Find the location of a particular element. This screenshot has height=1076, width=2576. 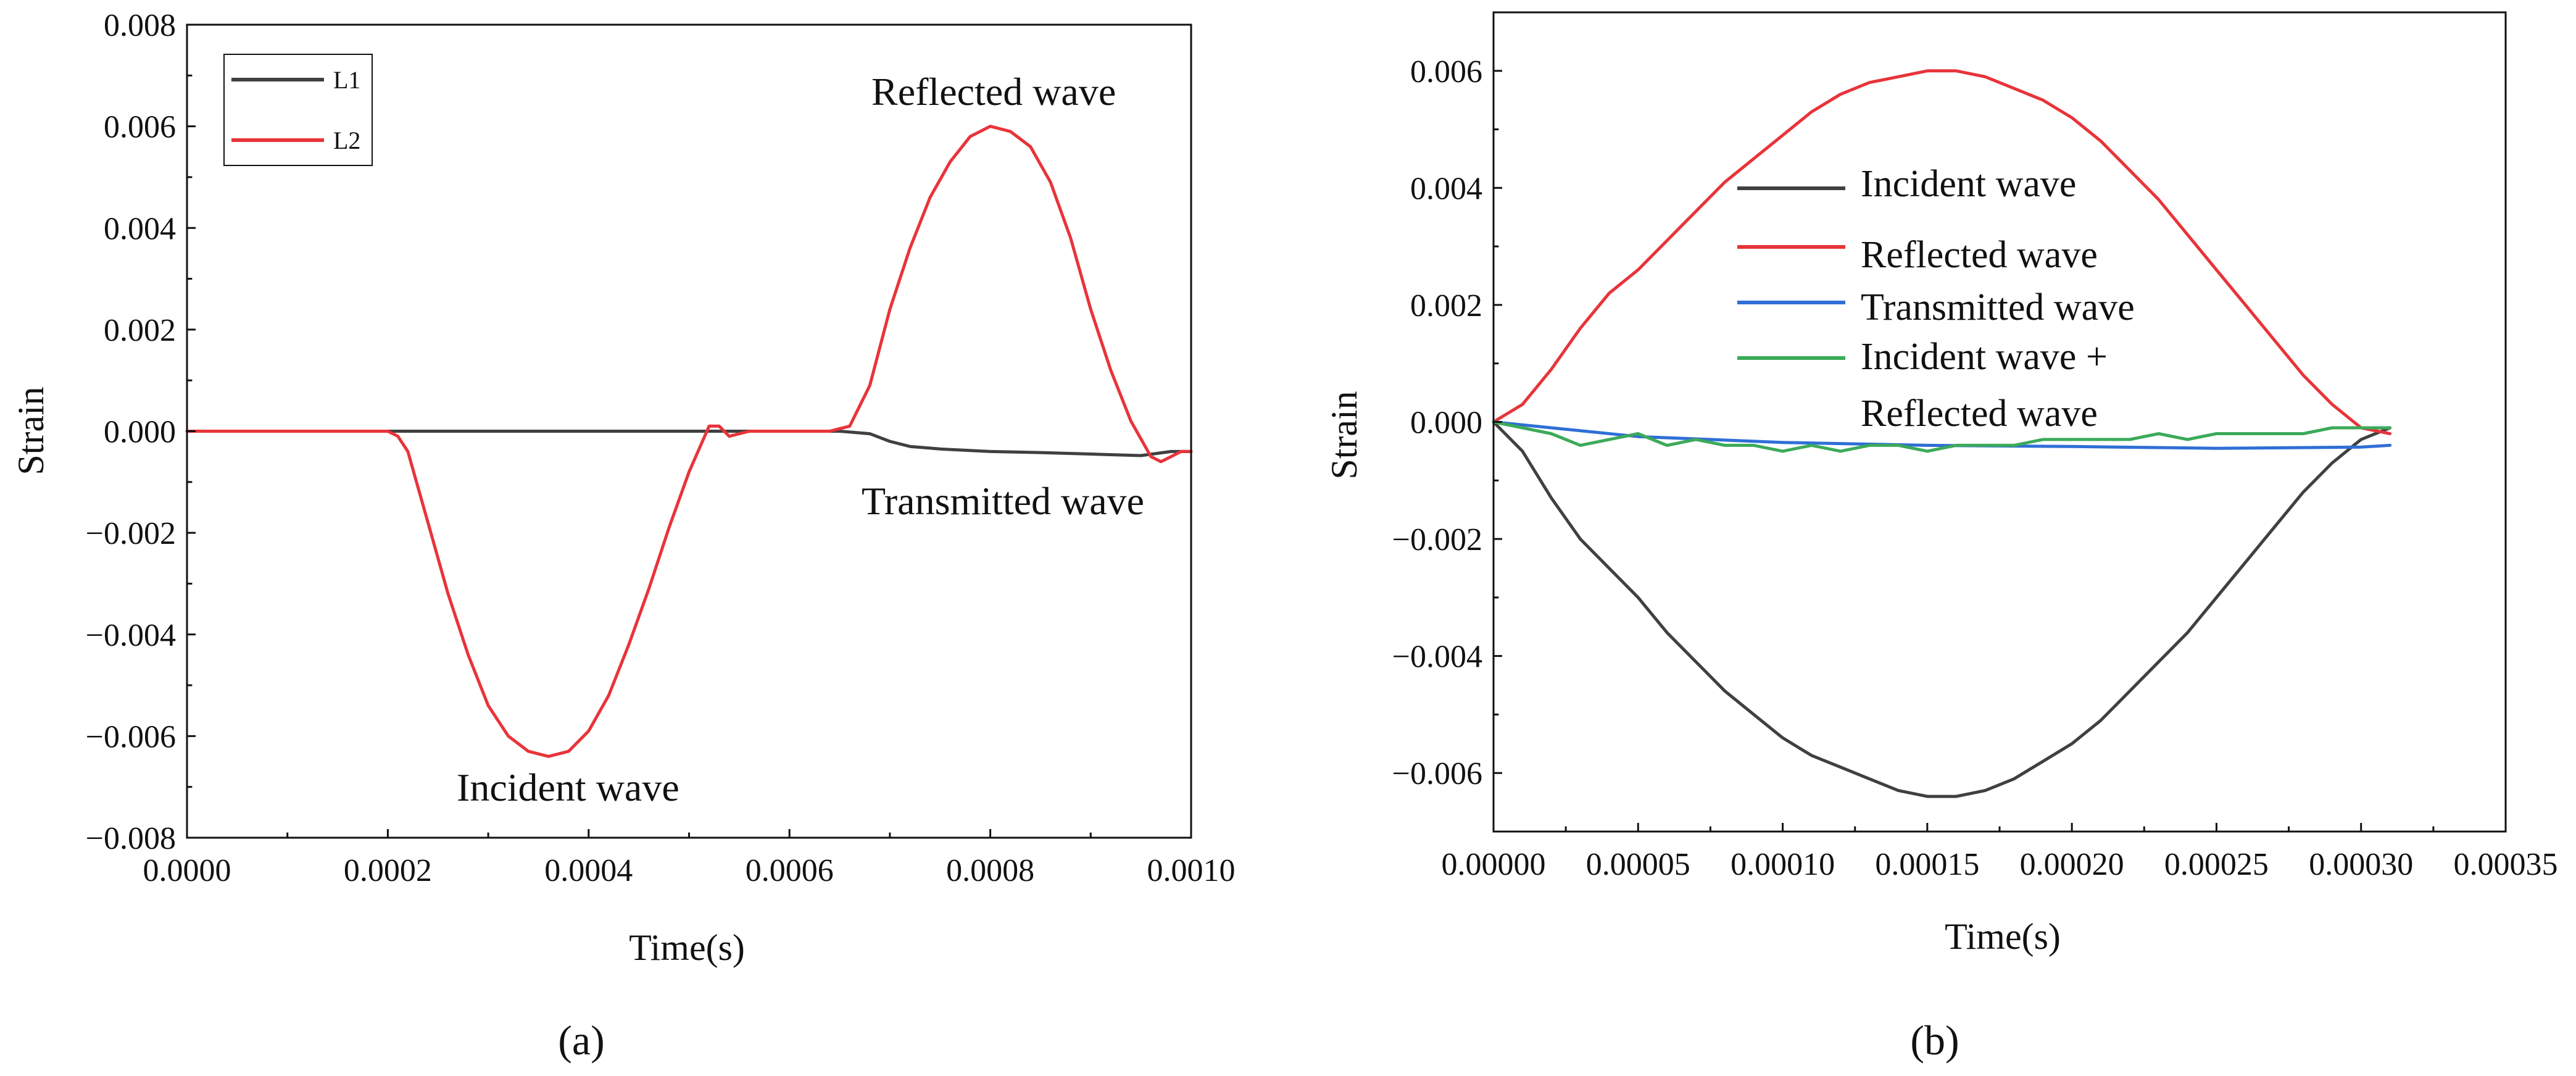

chart-a-xtick-label: 0.0006 is located at coordinates (790, 870).